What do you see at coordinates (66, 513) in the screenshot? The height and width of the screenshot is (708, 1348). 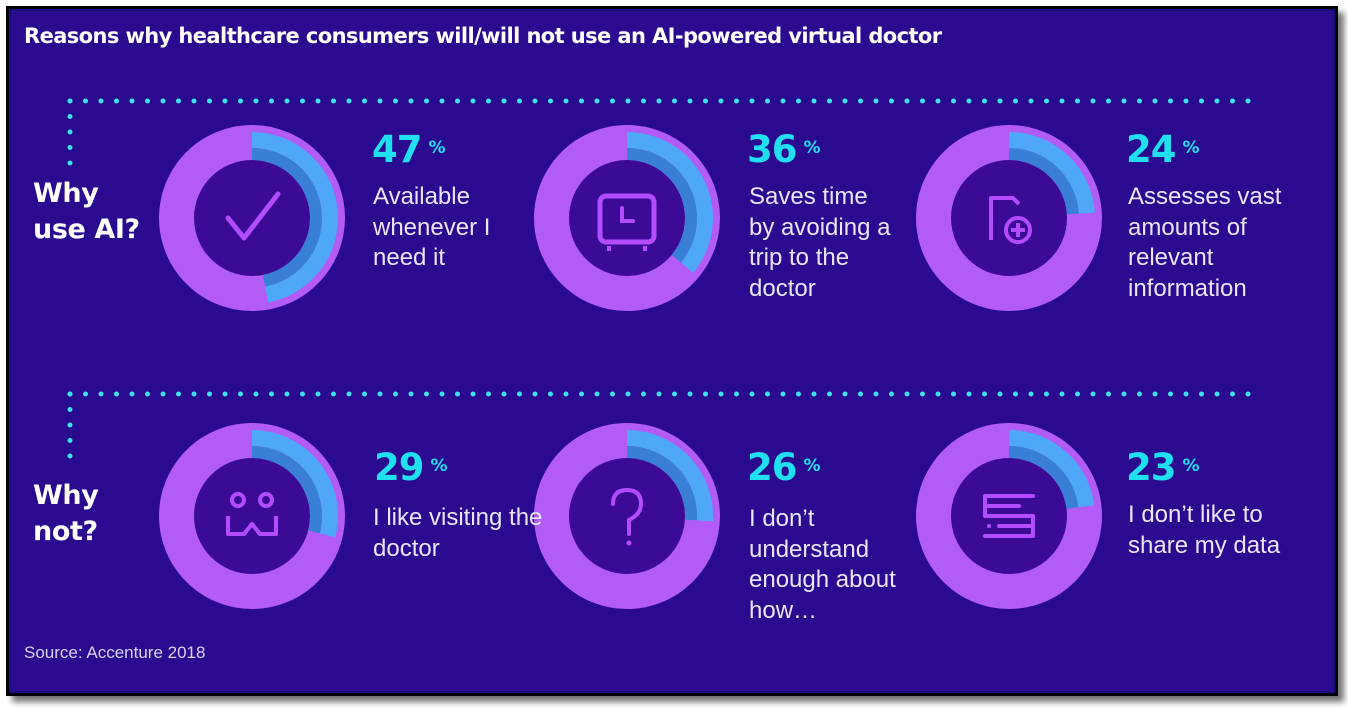 I see `row-label-why-not: Why not?` at bounding box center [66, 513].